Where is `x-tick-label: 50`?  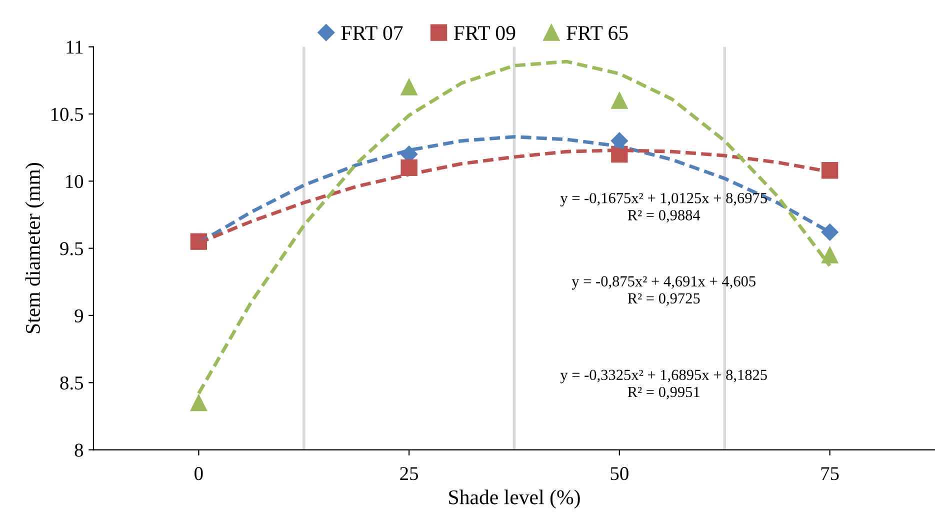 x-tick-label: 50 is located at coordinates (619, 473).